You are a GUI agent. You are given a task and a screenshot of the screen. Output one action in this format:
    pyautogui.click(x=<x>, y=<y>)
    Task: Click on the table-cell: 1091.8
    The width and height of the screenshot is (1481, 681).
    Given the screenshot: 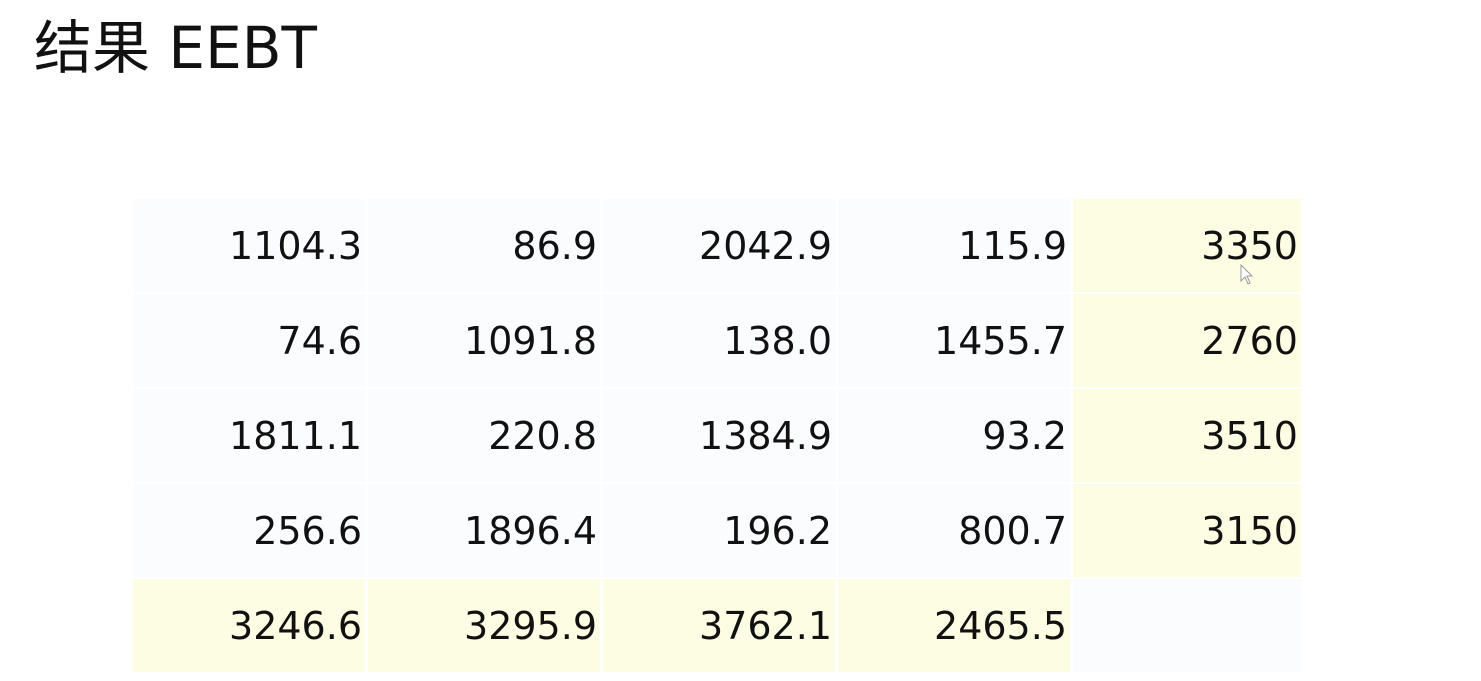 What is the action you would take?
    pyautogui.click(x=484, y=340)
    